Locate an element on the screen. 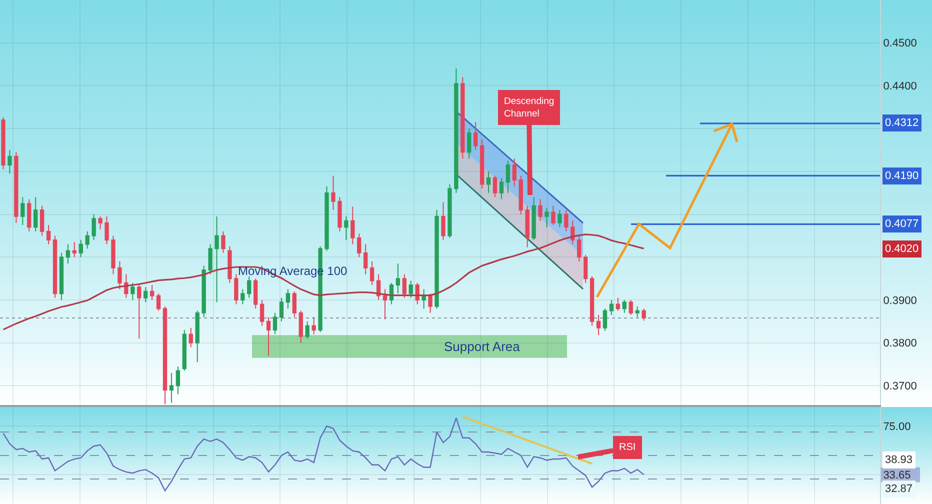 Image resolution: width=932 pixels, height=504 pixels. y-tick-label: 0.3800 is located at coordinates (900, 344).